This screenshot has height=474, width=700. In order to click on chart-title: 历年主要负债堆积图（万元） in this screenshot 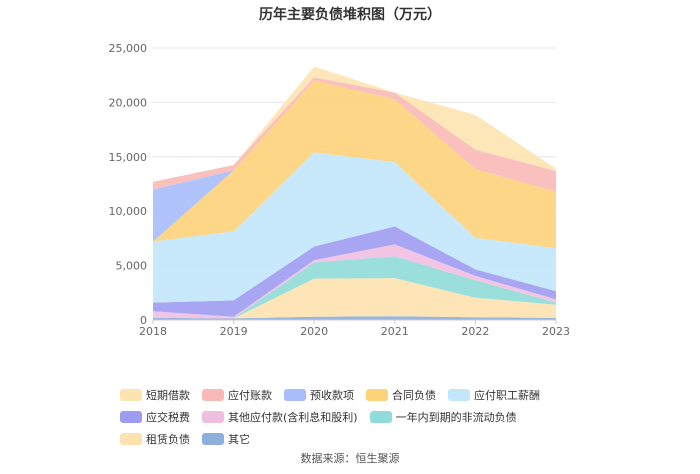, I will do `click(350, 15)`.